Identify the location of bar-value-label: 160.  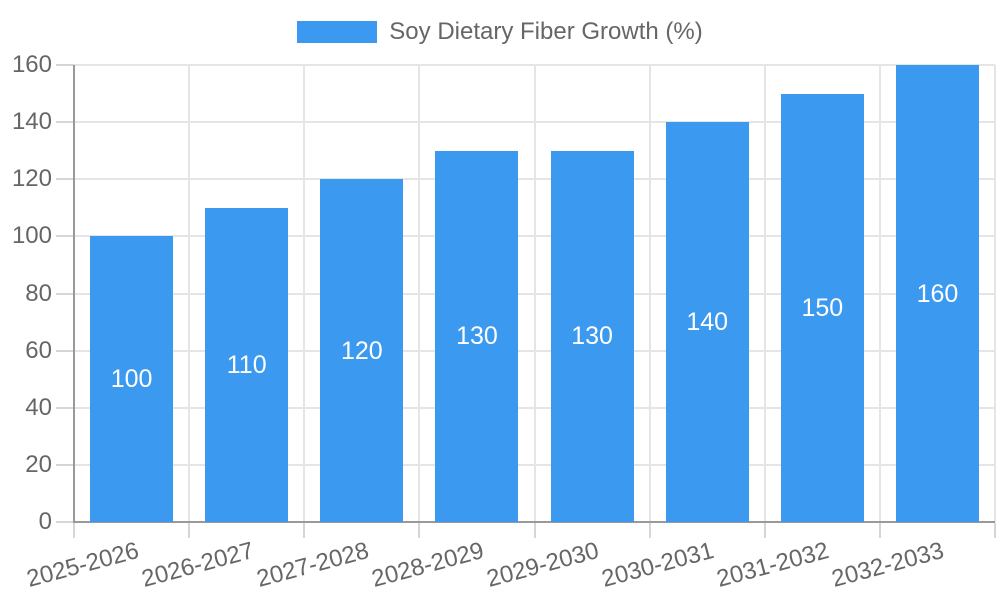
(937, 293).